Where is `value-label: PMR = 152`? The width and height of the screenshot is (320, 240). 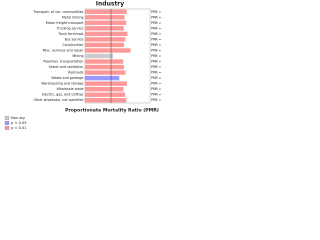 value-label: PMR = 152 is located at coordinates (156, 17).